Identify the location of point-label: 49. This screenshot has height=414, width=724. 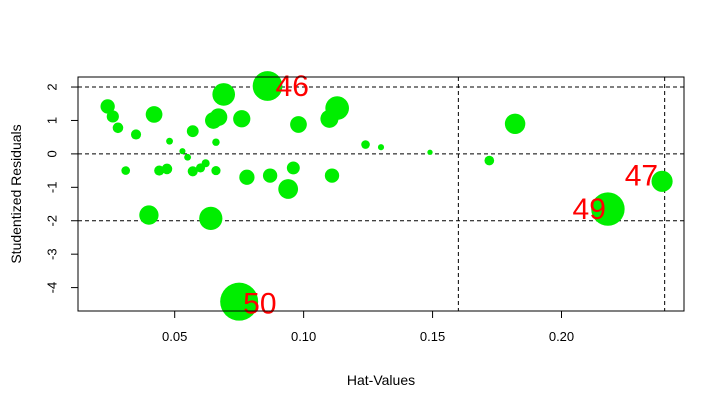
(589, 209).